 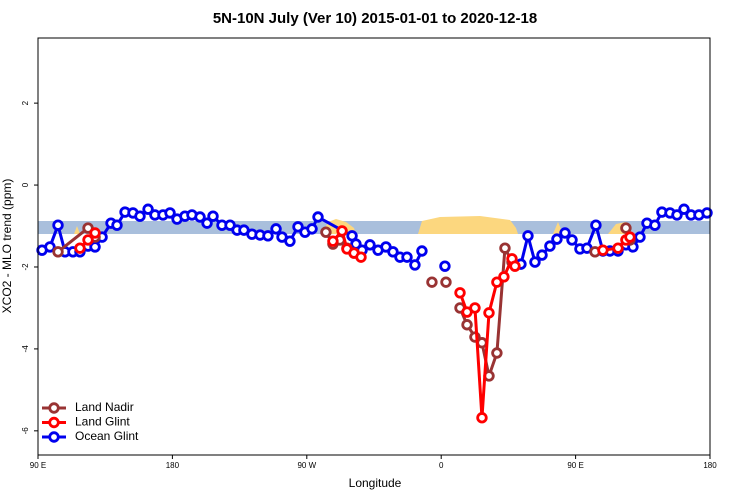 What do you see at coordinates (441, 465) in the screenshot?
I see `x-tick-label: 0` at bounding box center [441, 465].